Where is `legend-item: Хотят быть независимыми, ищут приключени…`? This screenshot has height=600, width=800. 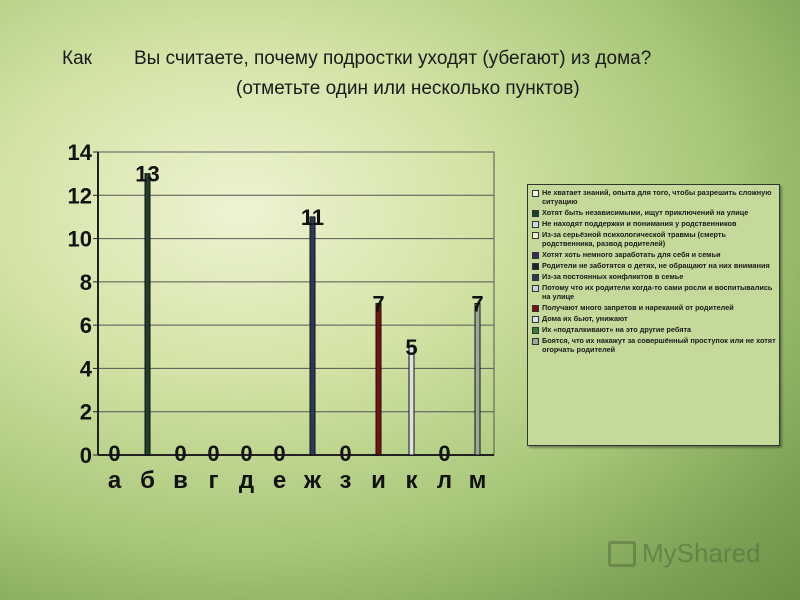 legend-item: Хотят быть независимыми, ищут приключени… is located at coordinates (654, 212).